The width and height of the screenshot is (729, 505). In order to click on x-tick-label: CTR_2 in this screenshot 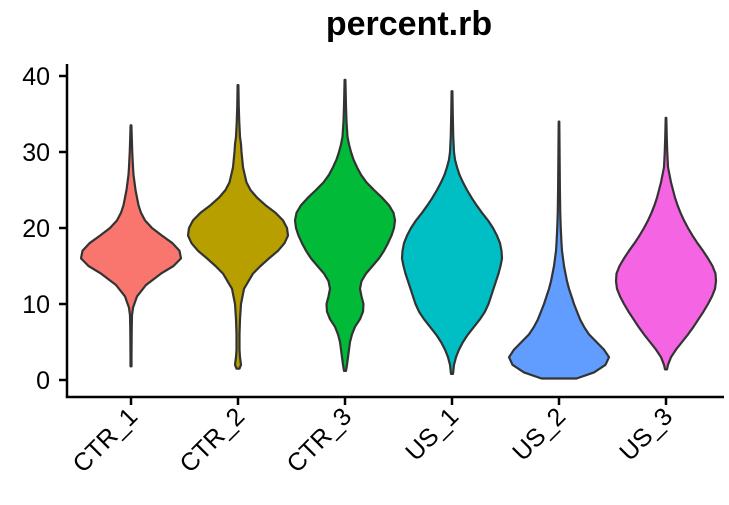, I will do `click(212, 440)`.